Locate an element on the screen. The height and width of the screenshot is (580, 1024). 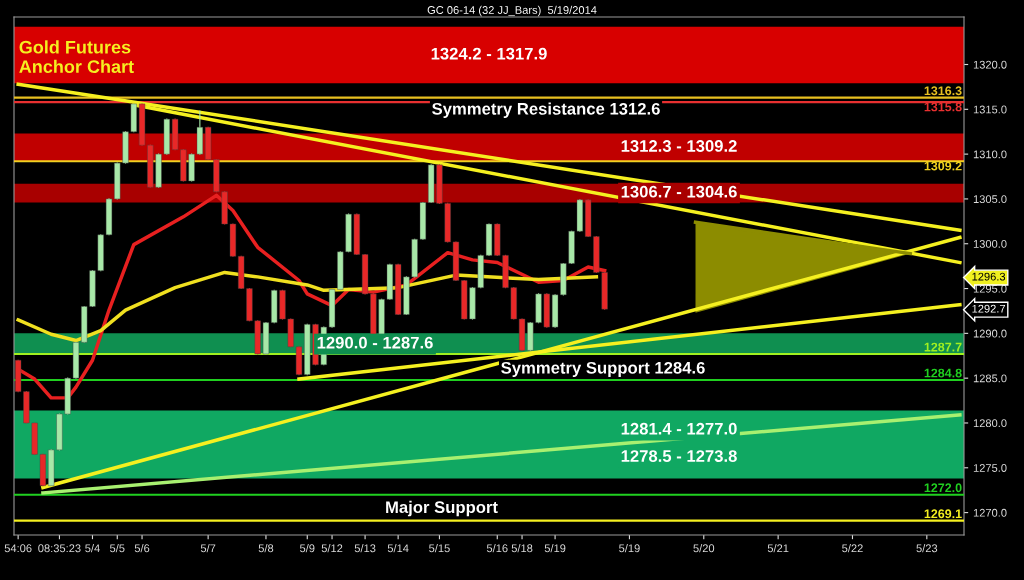
ref-line-label: 1269.1 is located at coordinates (943, 514).